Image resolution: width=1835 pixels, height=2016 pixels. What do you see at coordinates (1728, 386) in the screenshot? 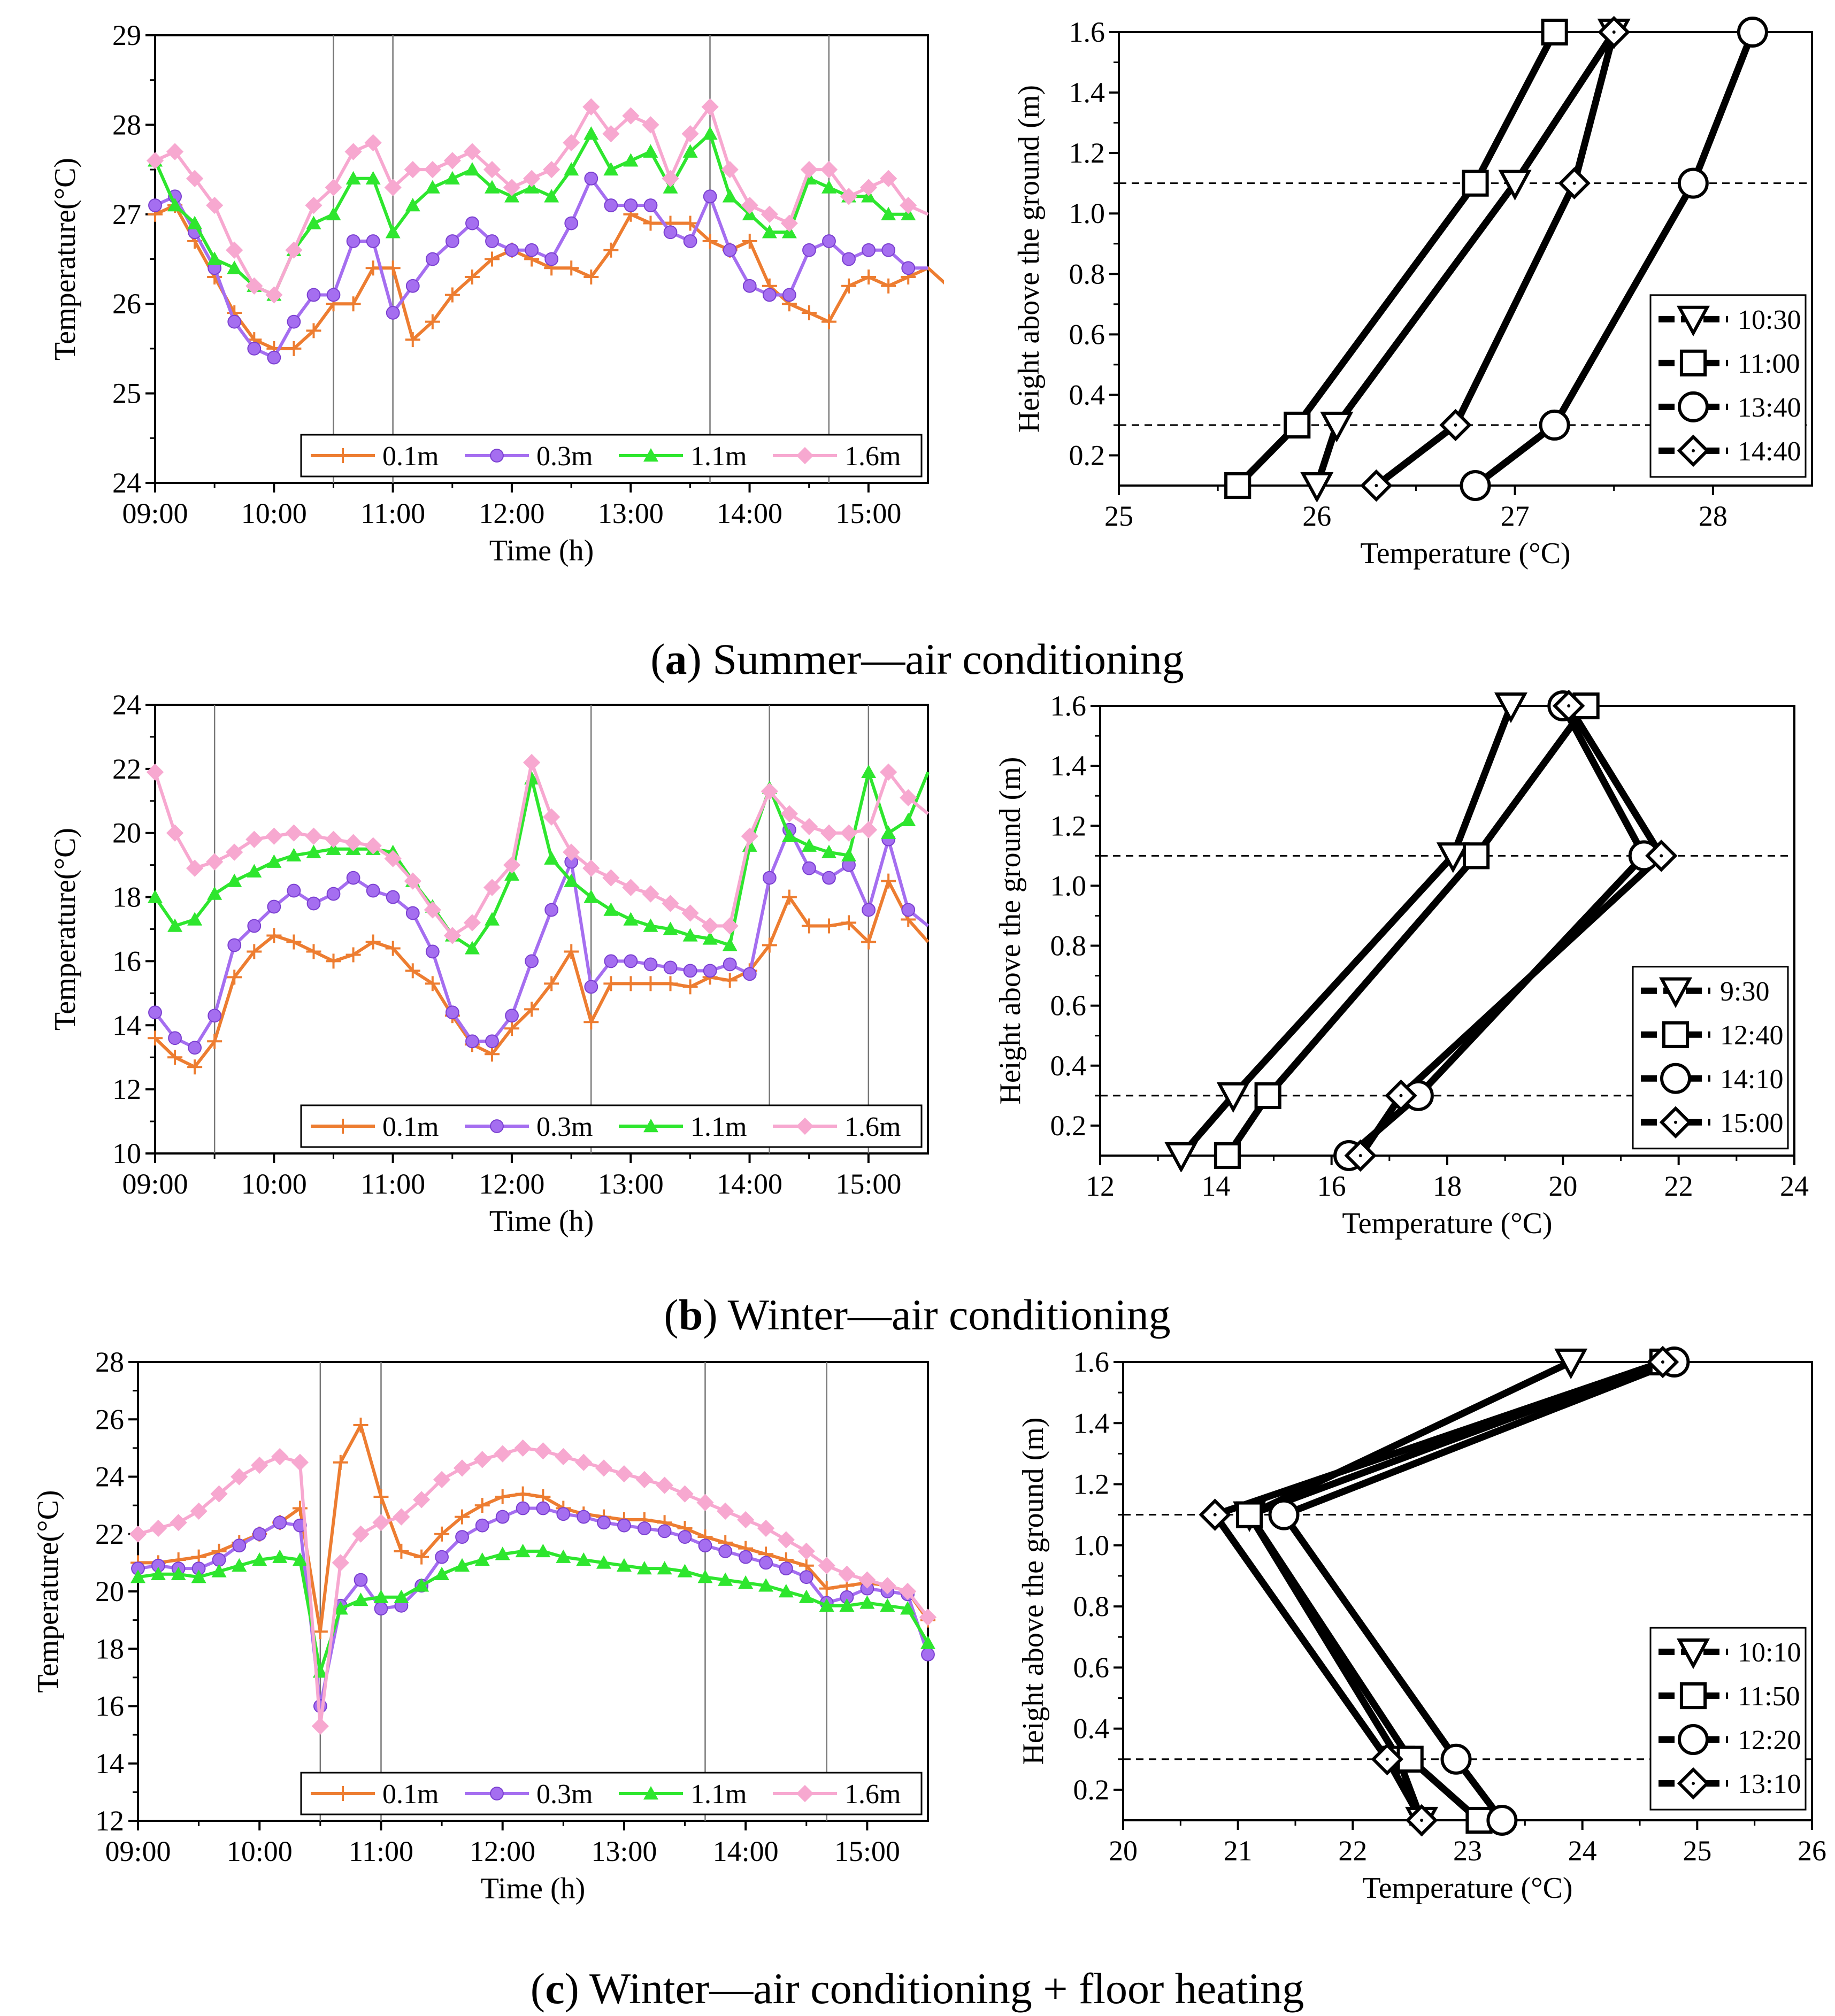
I see `legend-box` at bounding box center [1728, 386].